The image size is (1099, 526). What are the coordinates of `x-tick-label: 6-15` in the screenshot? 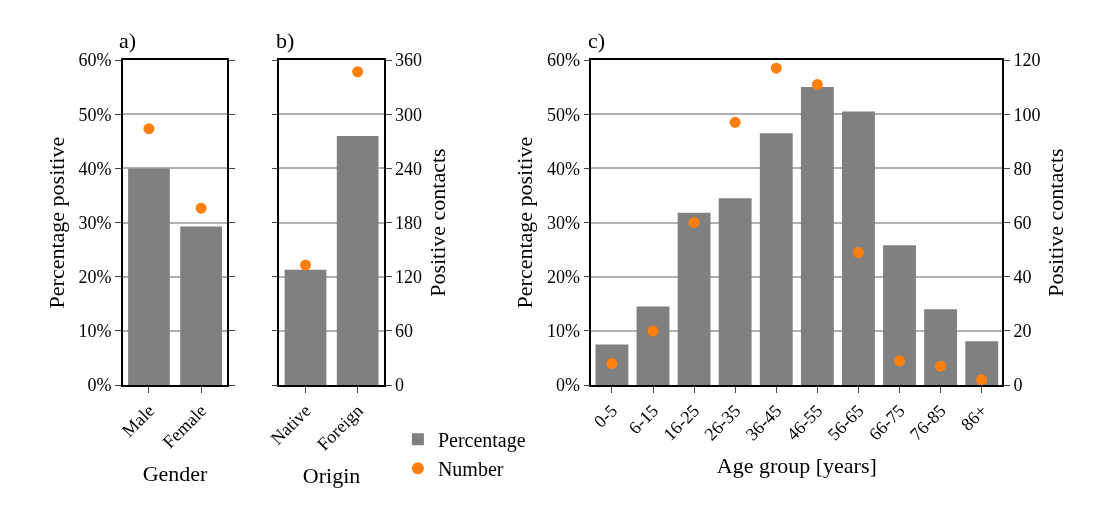 It's located at (643, 419).